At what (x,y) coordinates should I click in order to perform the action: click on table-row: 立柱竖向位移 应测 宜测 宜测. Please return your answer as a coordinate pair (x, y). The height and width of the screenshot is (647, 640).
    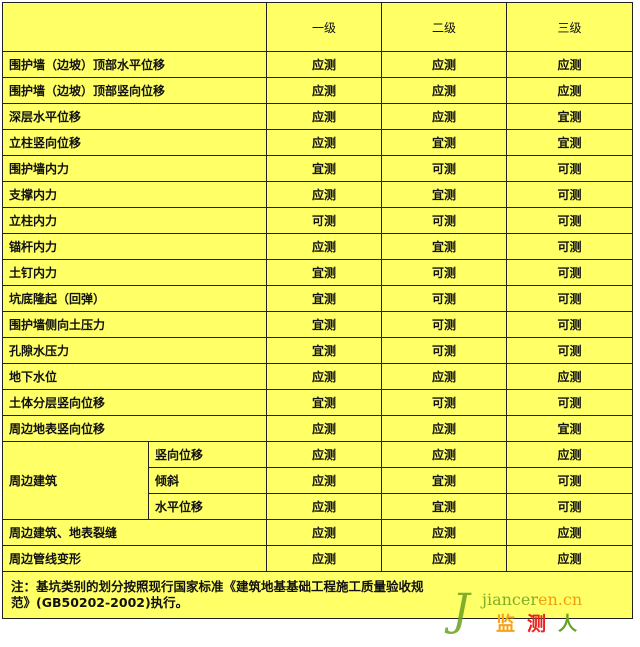
    Looking at the image, I should click on (317, 142).